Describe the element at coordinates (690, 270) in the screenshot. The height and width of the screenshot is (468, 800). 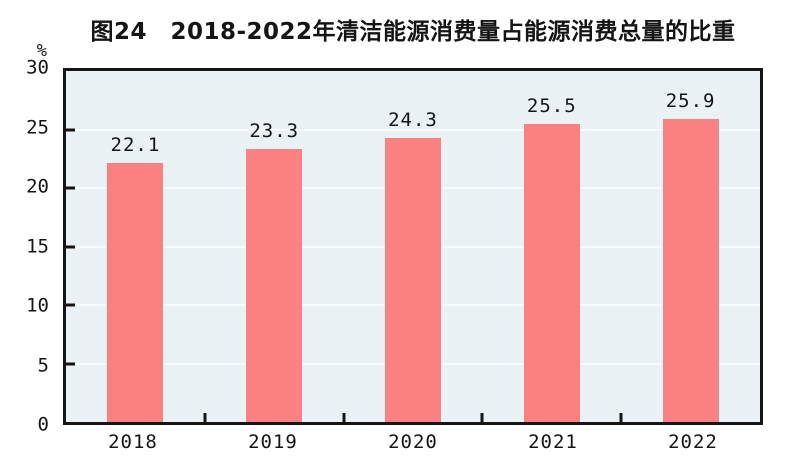
I see `bar-2022` at that location.